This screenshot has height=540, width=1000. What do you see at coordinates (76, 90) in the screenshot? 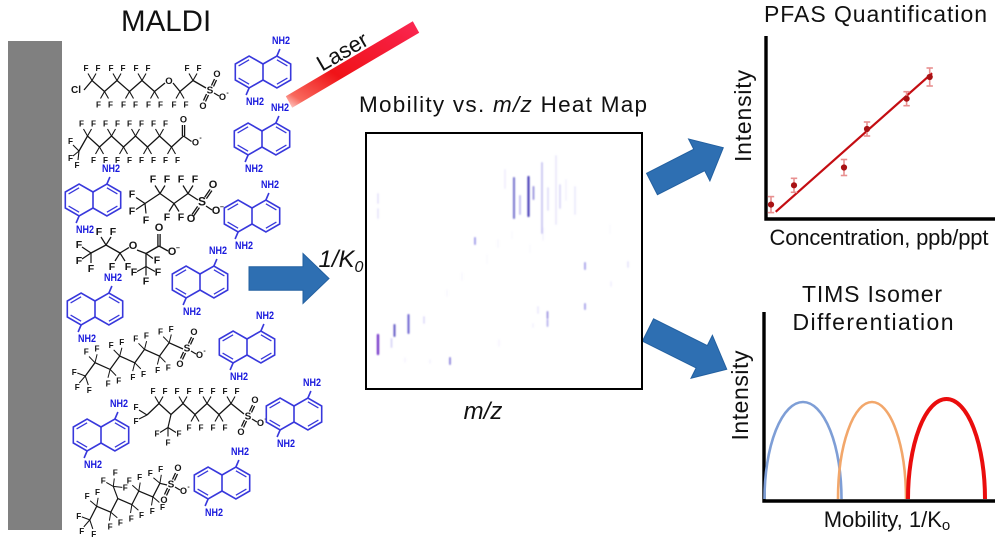
I see `svg-text: Cl` at bounding box center [76, 90].